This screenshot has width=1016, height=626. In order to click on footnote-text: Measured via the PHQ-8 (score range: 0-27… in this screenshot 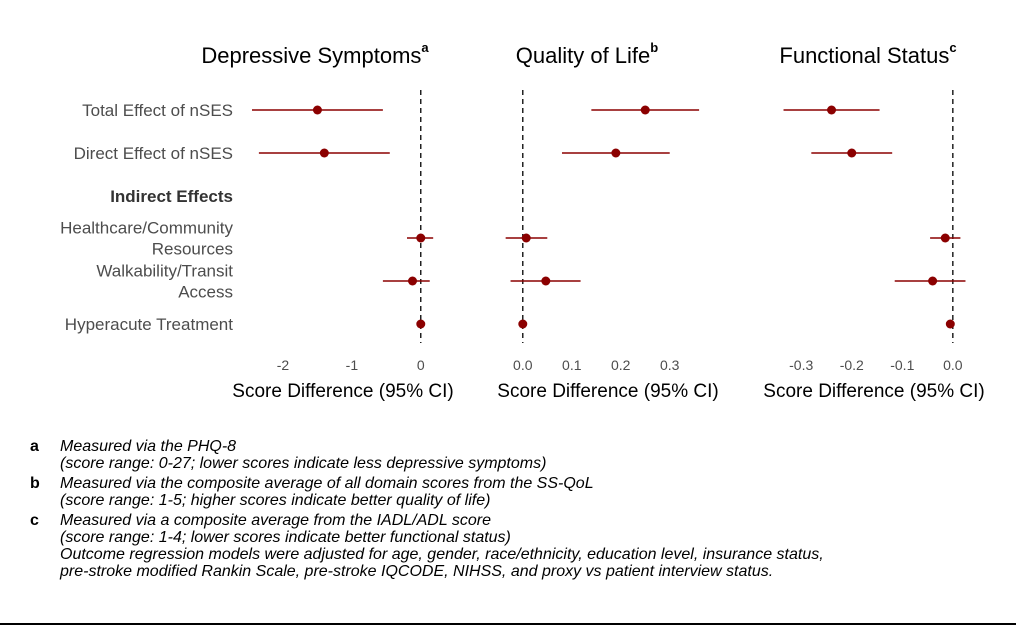, I will do `click(535, 455)`.